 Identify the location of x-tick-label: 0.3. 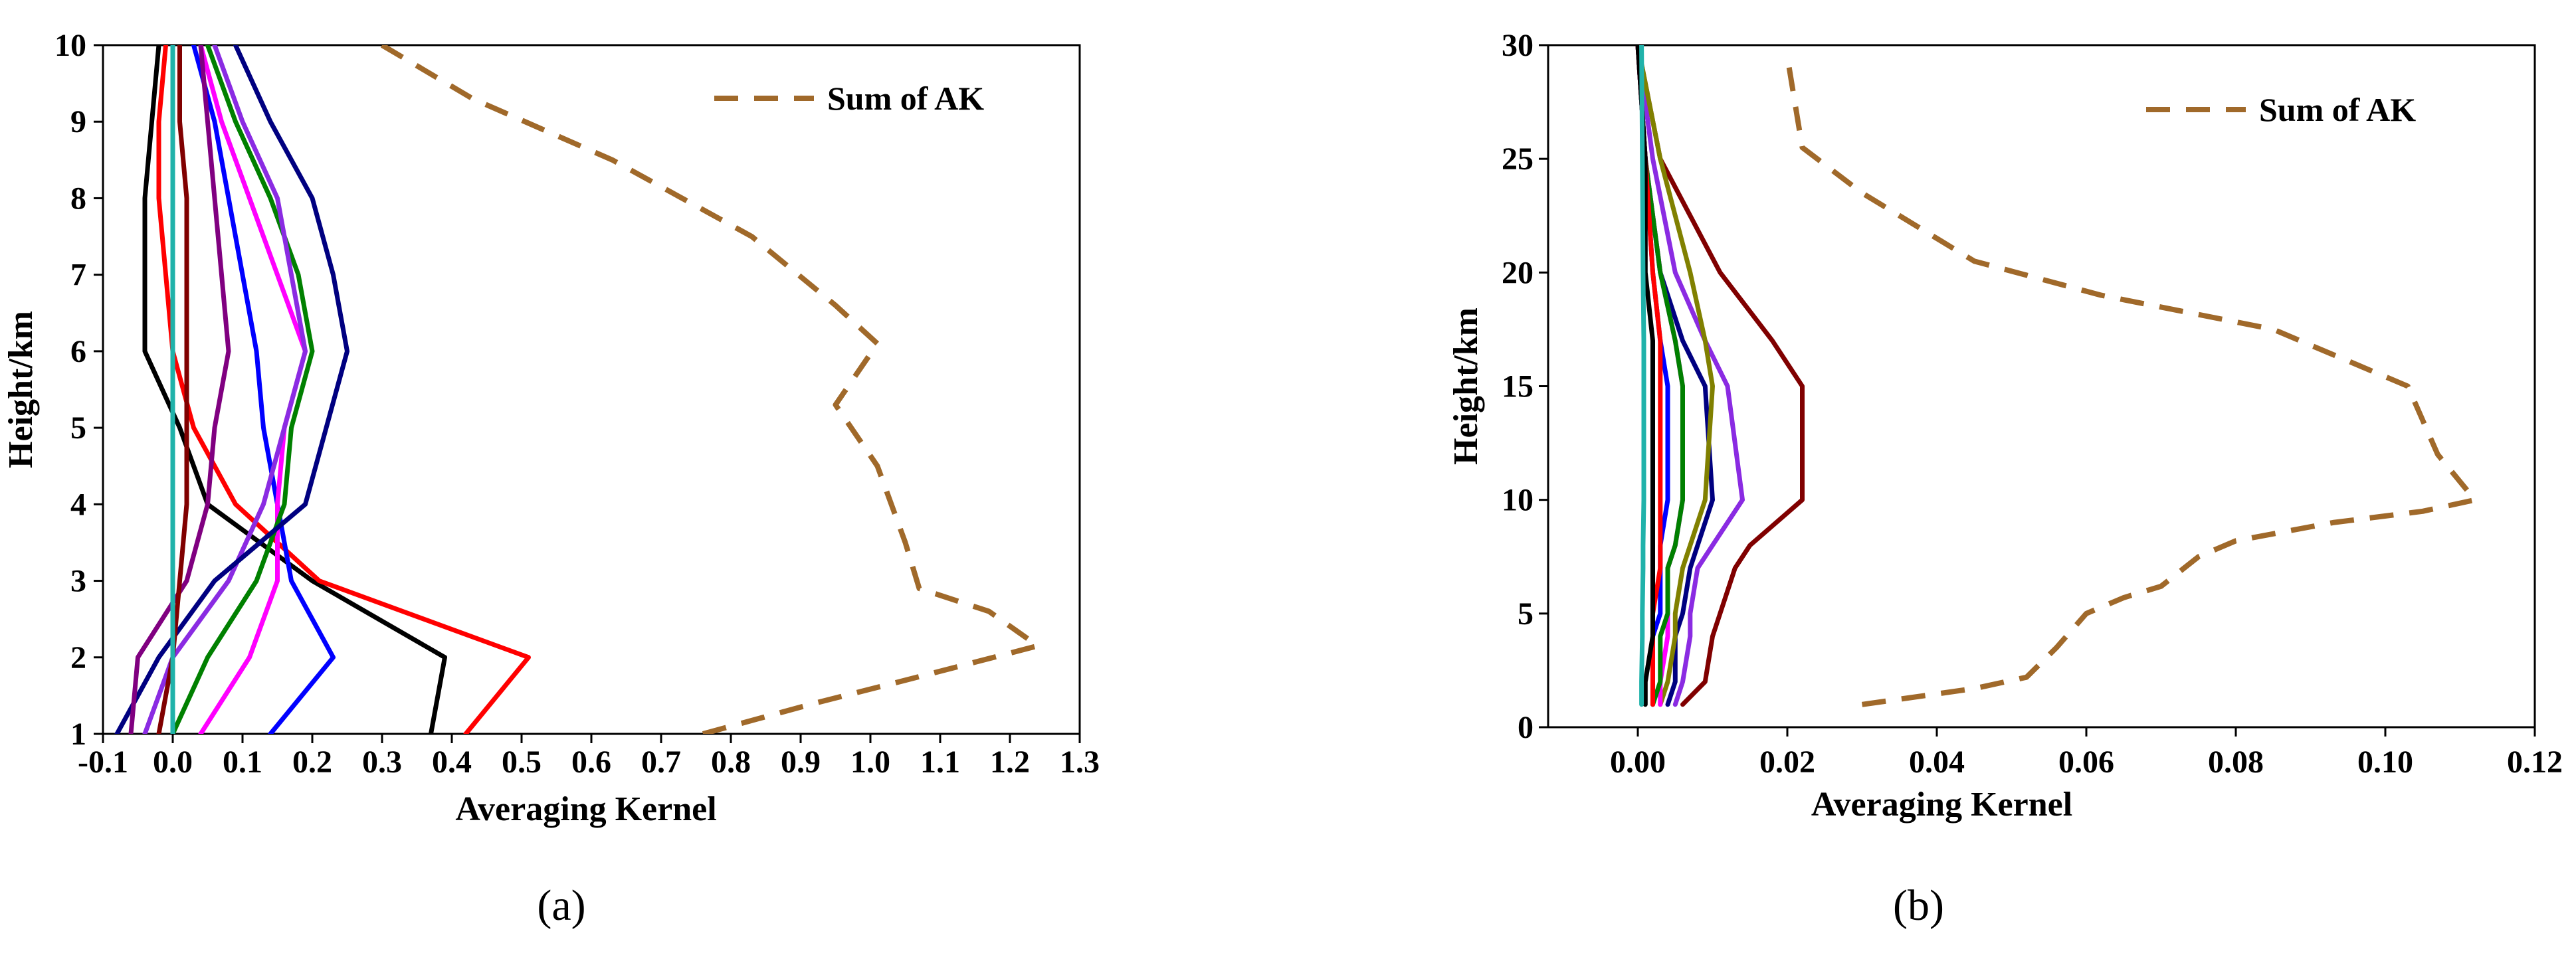
(382, 762).